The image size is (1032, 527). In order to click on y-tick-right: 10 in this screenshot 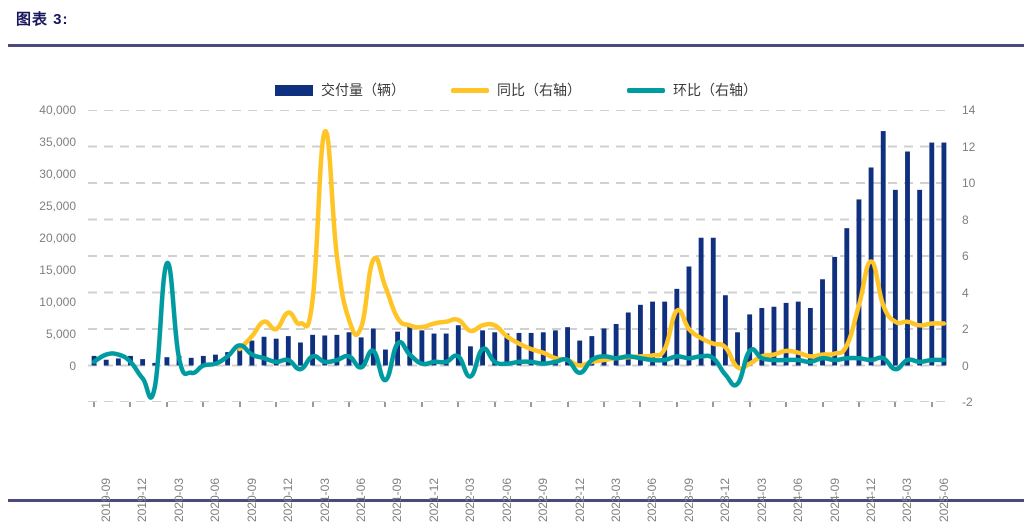, I will do `click(969, 183)`.